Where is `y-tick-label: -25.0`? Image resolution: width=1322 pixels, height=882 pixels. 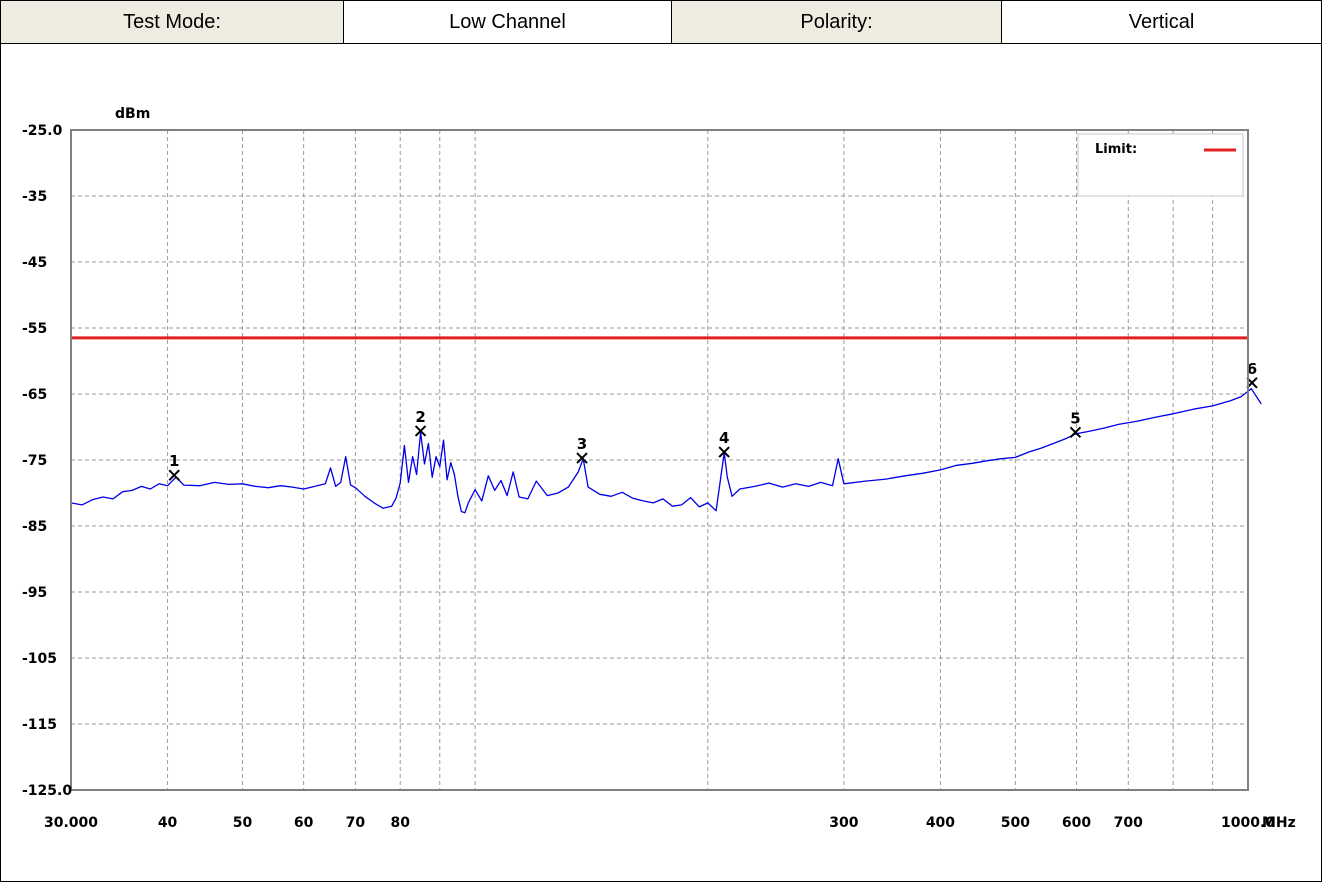 y-tick-label: -25.0 is located at coordinates (42, 131).